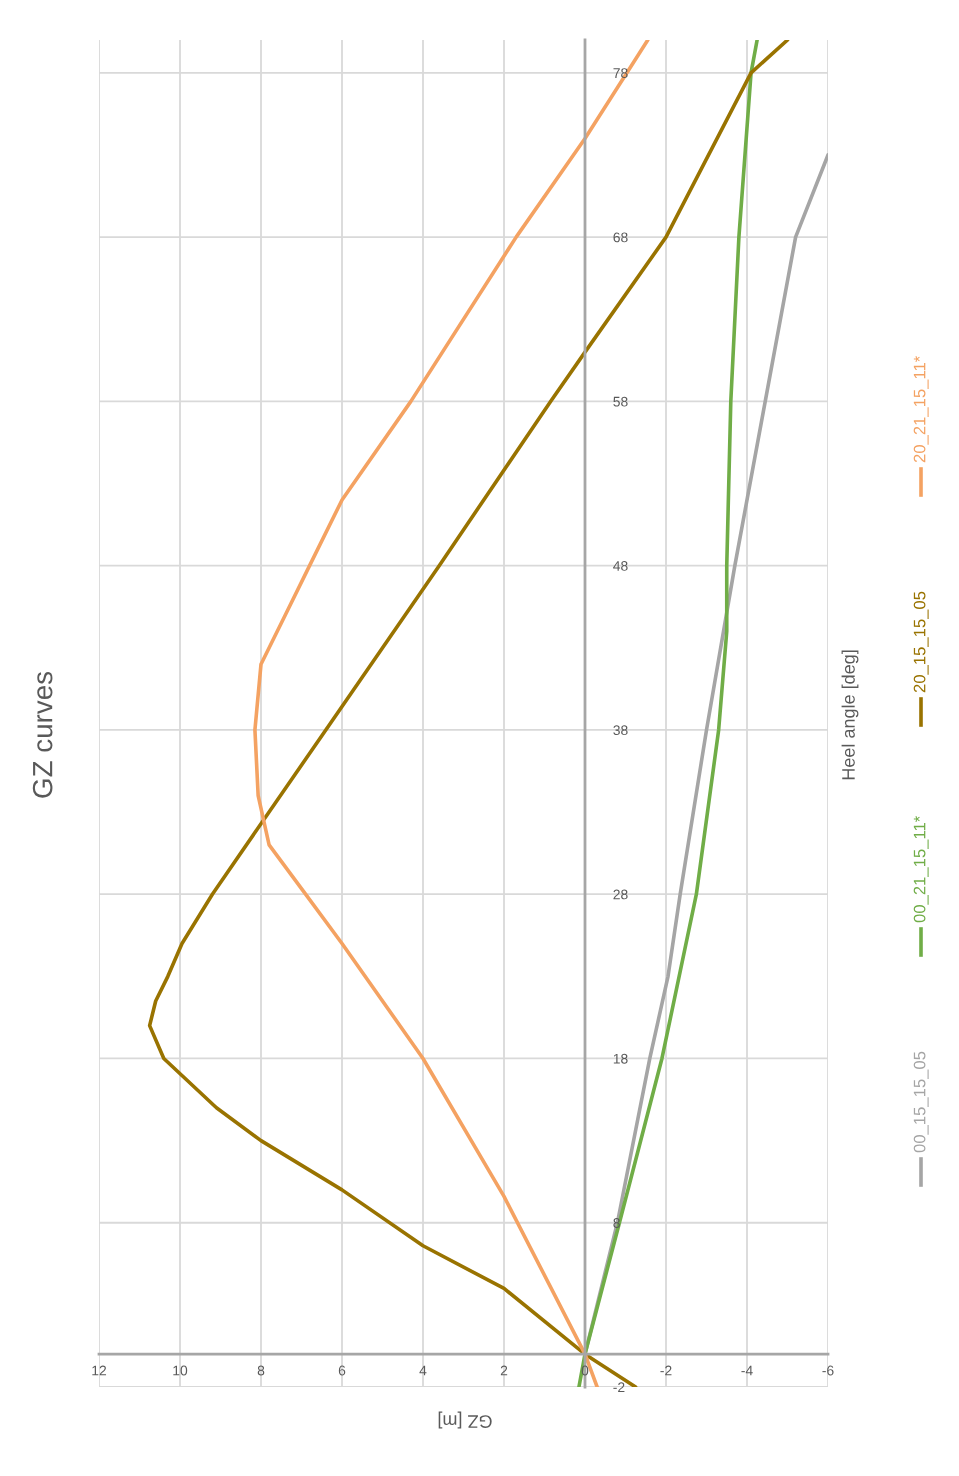  I want to click on x-tick-label: 2, so click(504, 1370).